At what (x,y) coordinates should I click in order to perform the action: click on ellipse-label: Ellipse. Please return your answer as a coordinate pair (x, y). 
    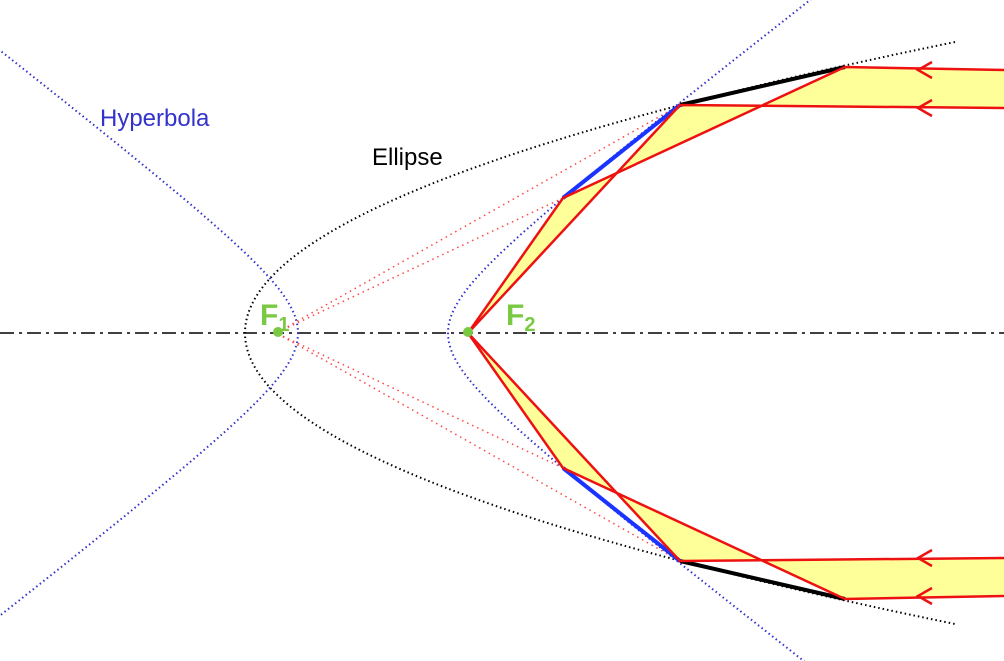
    Looking at the image, I should click on (407, 157).